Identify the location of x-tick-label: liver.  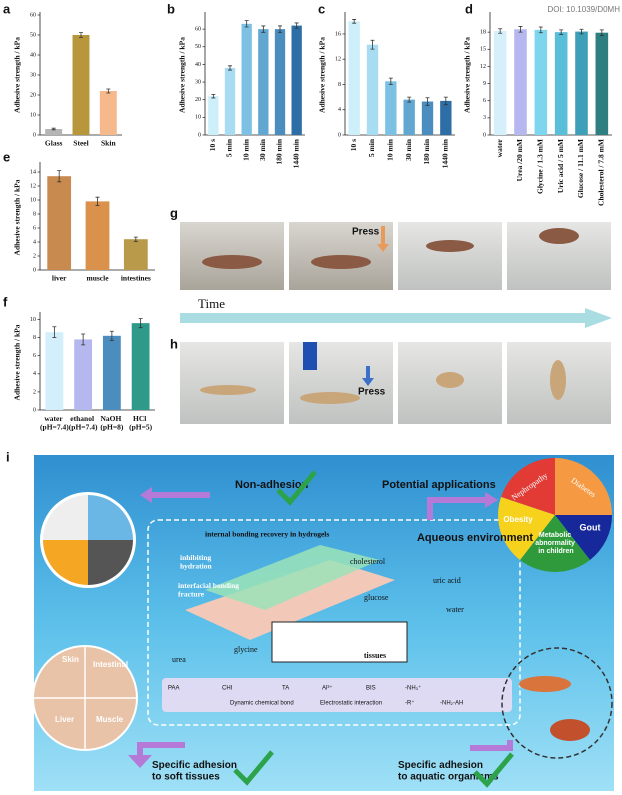
(59, 278).